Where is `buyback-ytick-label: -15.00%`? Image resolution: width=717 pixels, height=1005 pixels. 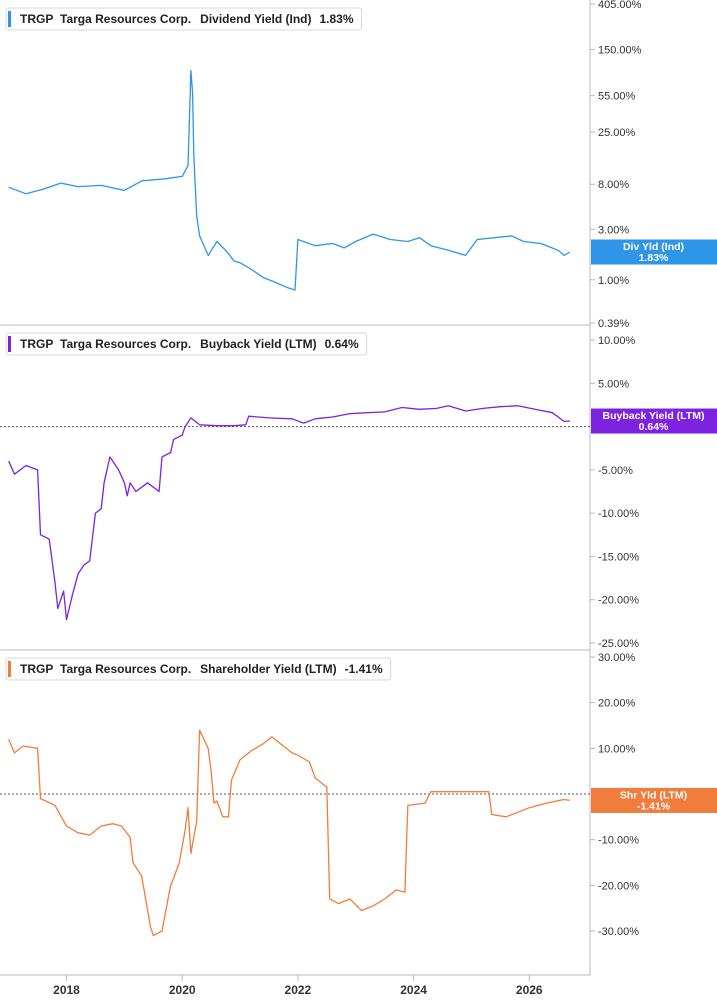 buyback-ytick-label: -15.00% is located at coordinates (618, 557).